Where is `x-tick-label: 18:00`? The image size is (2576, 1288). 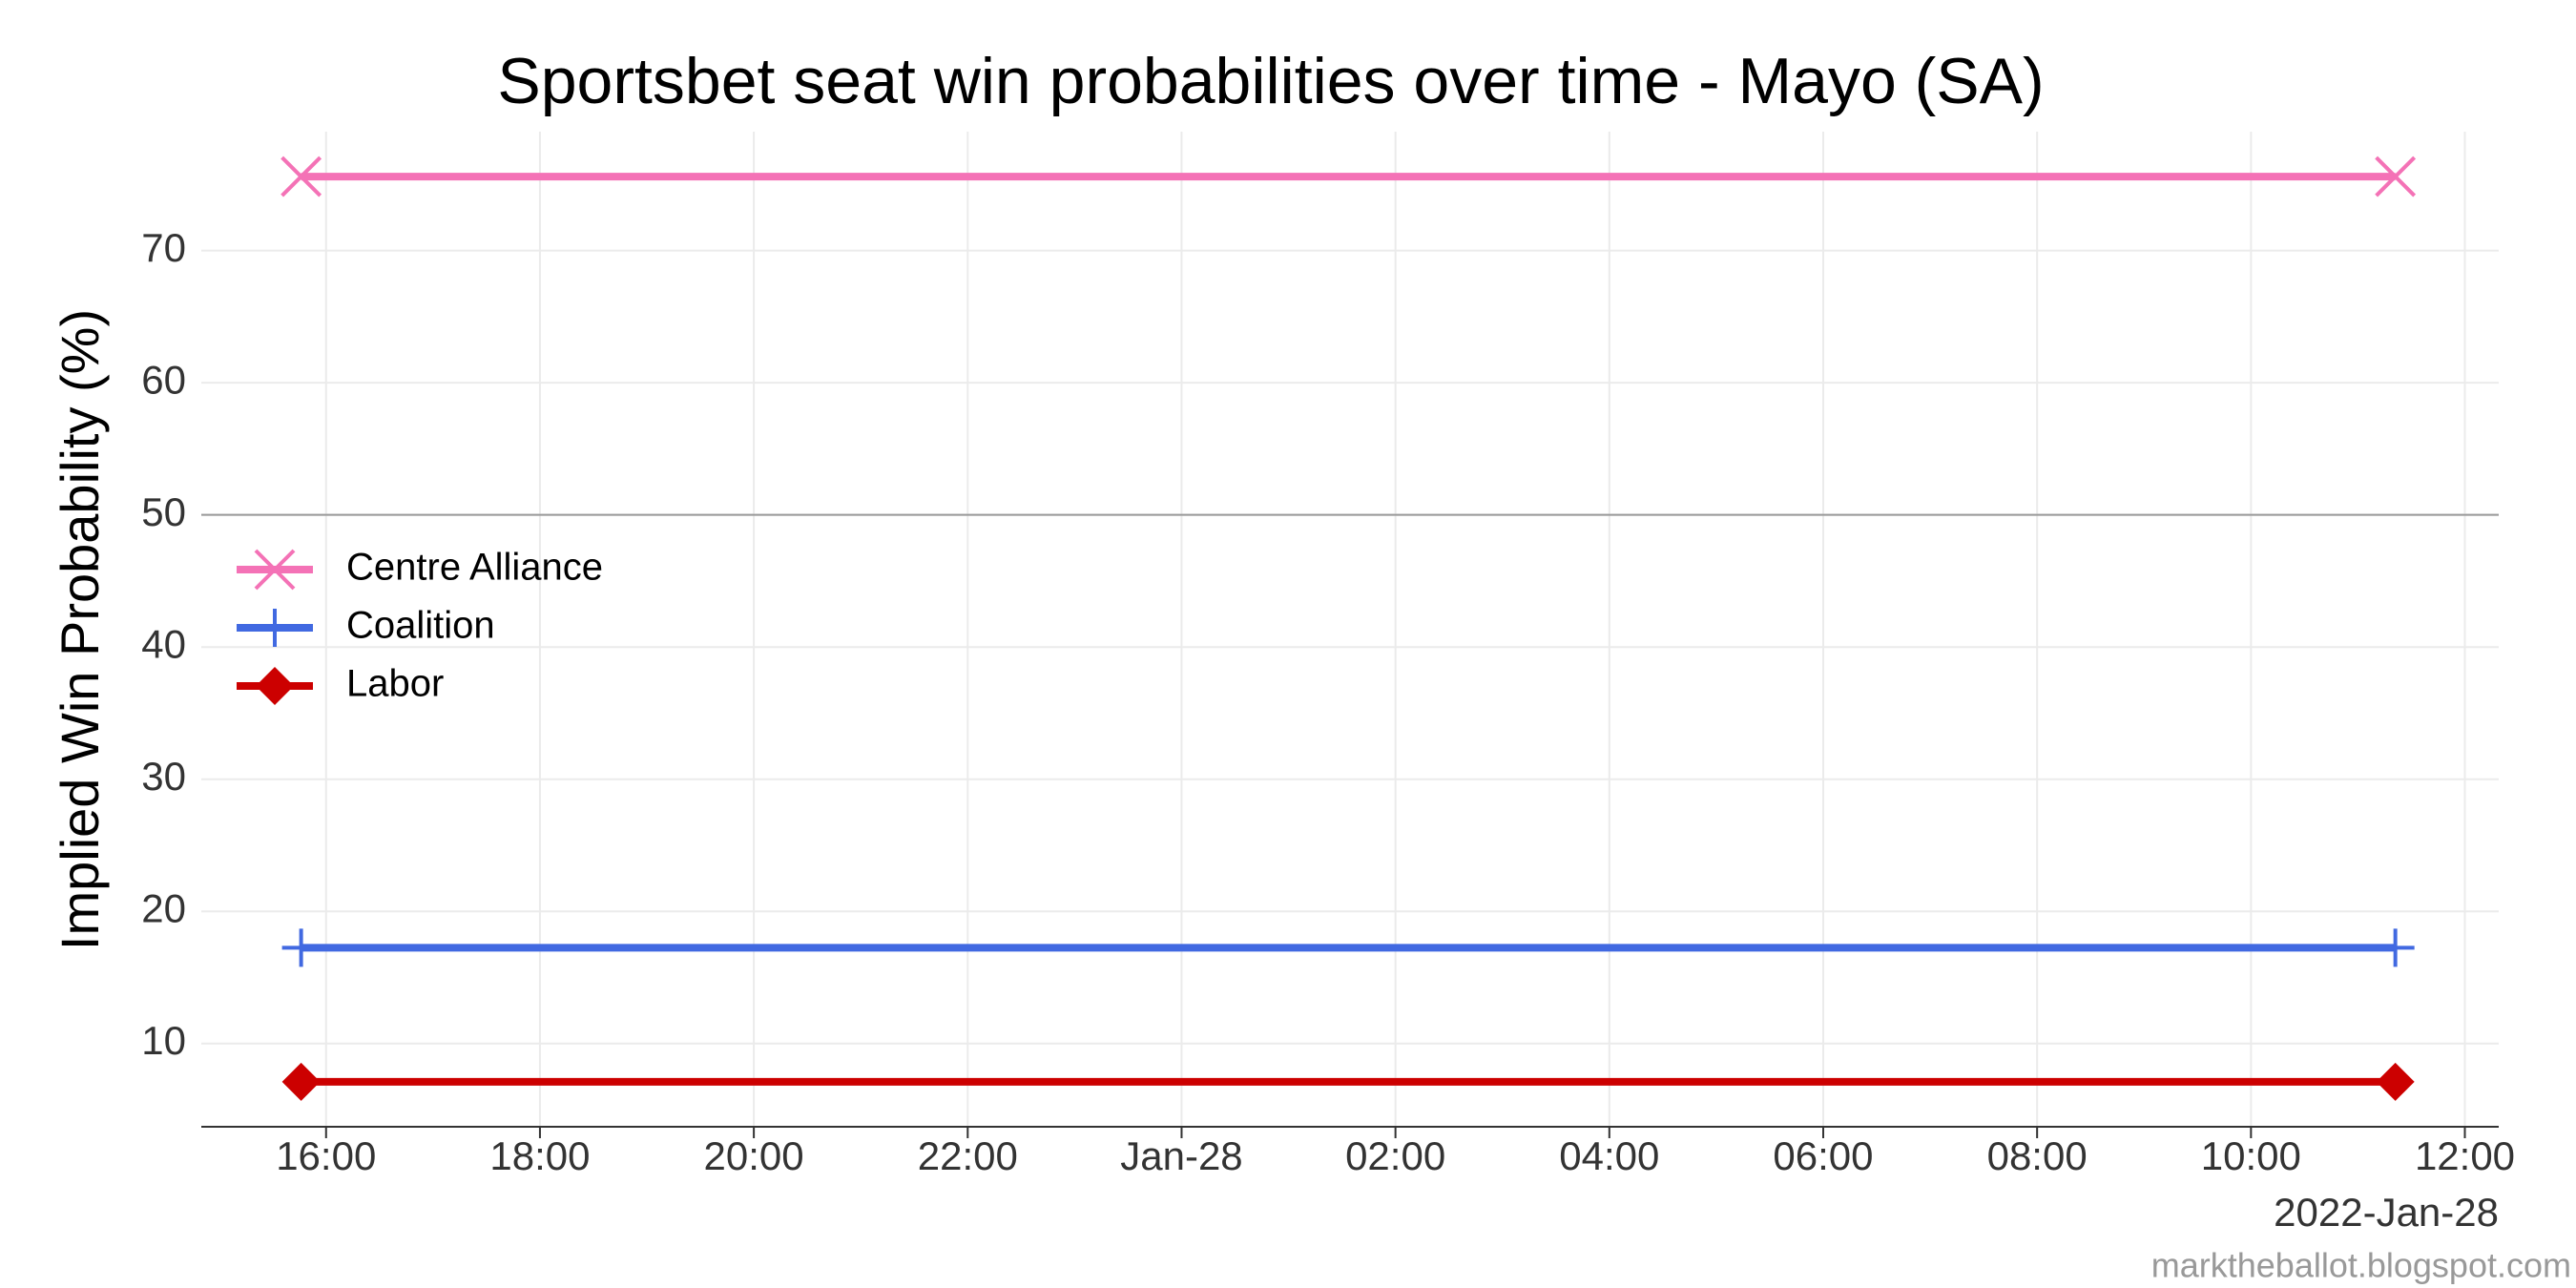 x-tick-label: 18:00 is located at coordinates (539, 1155).